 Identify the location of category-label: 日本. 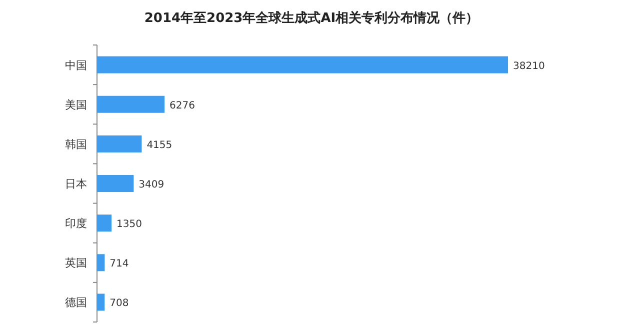
(76, 184).